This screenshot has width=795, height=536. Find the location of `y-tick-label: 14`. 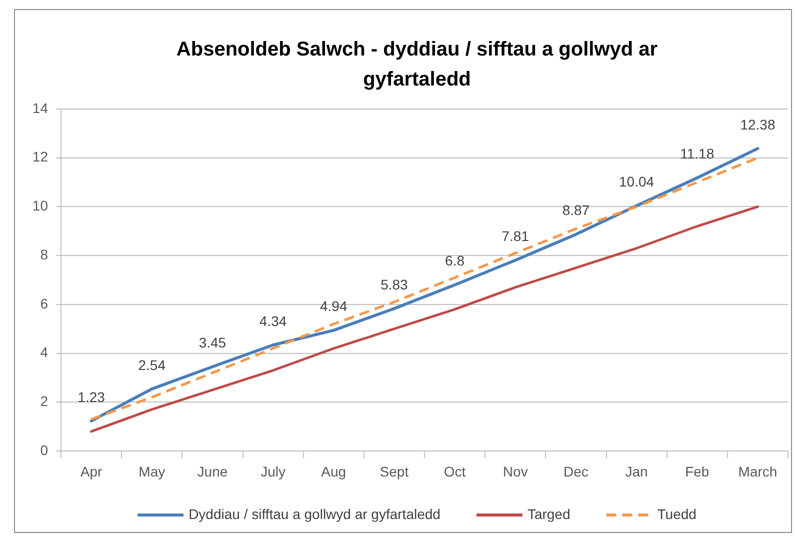

y-tick-label: 14 is located at coordinates (40, 108).